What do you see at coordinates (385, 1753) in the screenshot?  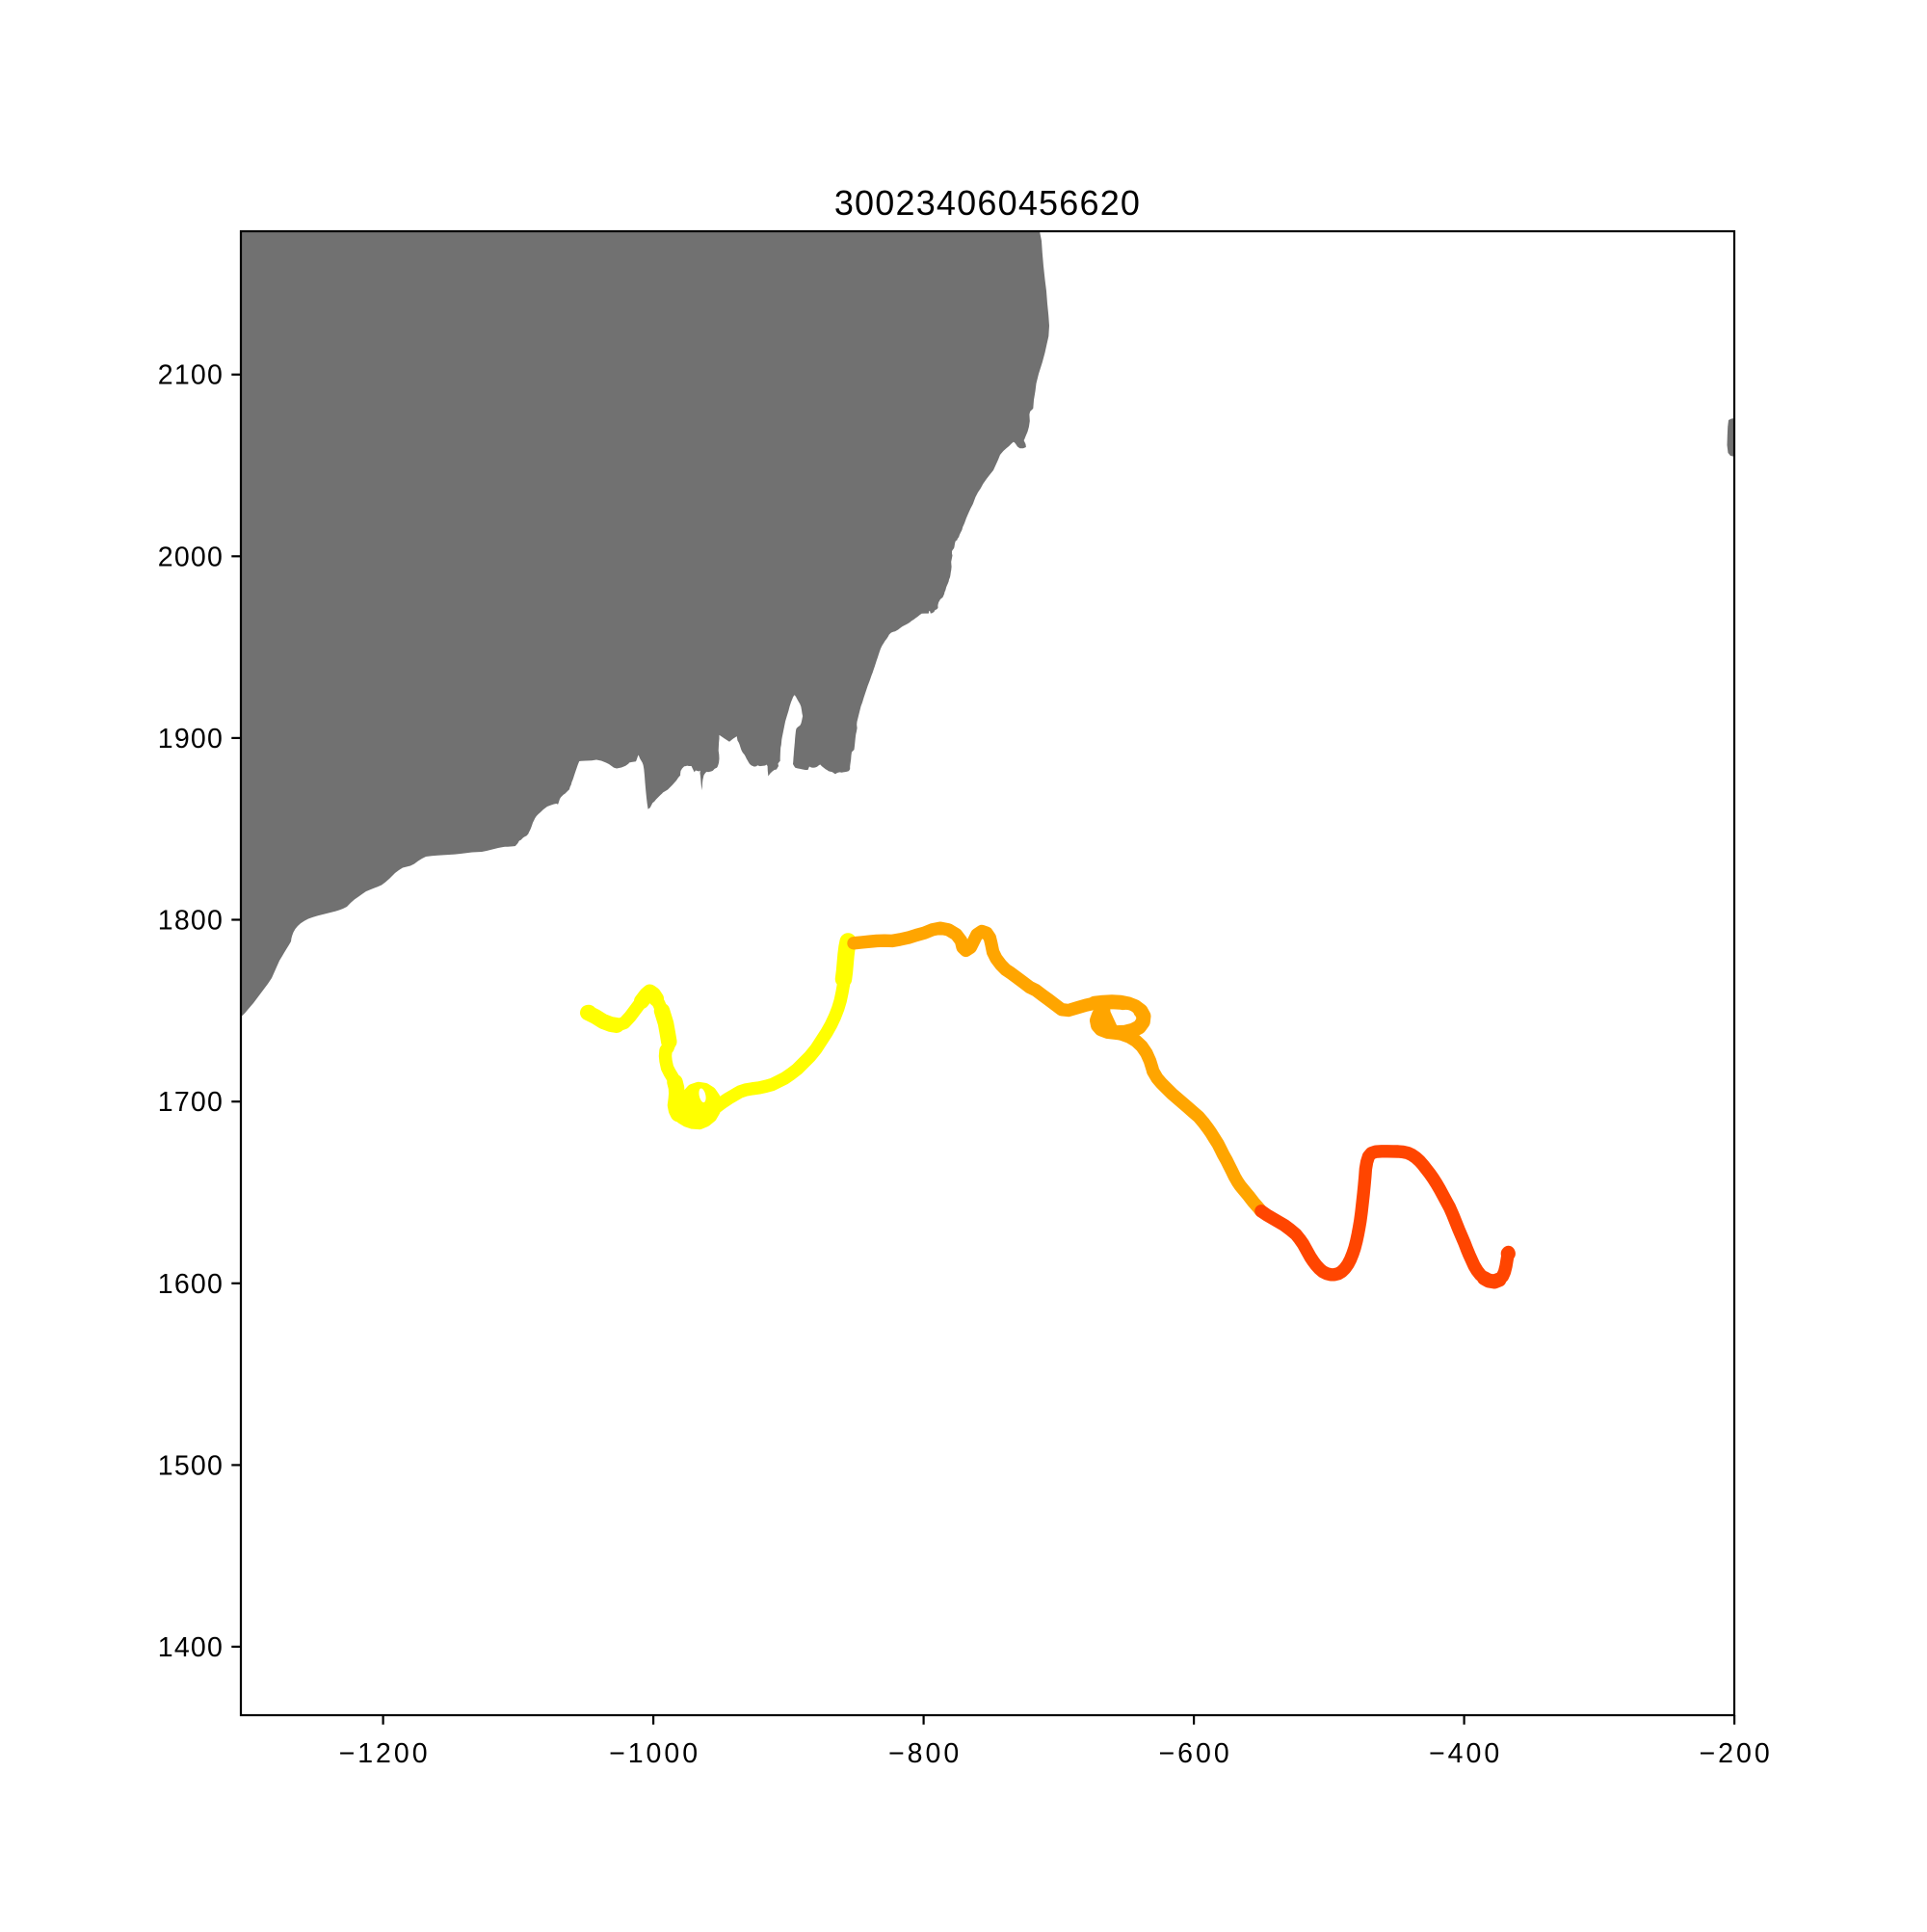 I see `svg-text: −1200` at bounding box center [385, 1753].